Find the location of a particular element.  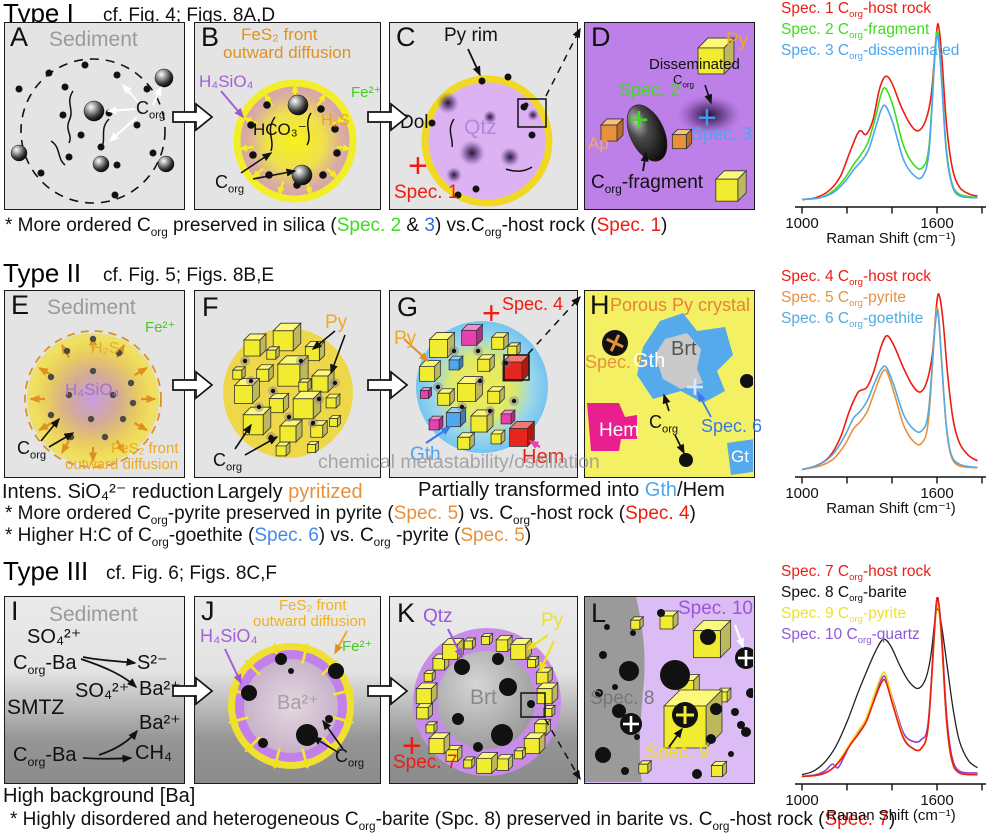

flow-arrow-b-c is located at coordinates (388, 117).